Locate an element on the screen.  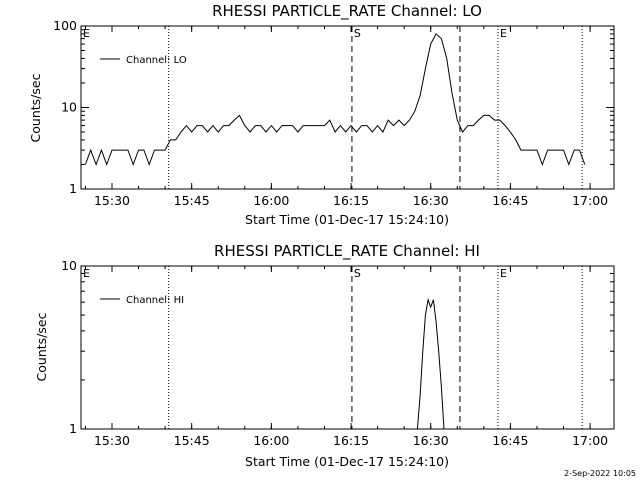
chart-title: RHESSI PARTICLE_RATE Channel: HI is located at coordinates (347, 251).